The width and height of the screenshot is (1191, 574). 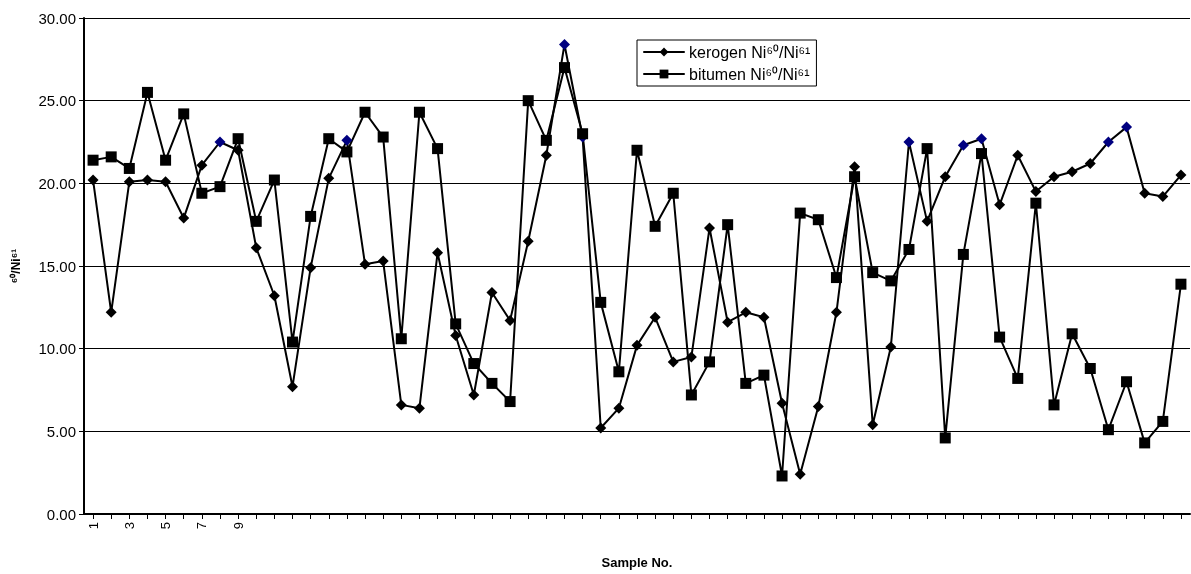 I want to click on y-tick-label: 0.00, so click(x=61, y=514).